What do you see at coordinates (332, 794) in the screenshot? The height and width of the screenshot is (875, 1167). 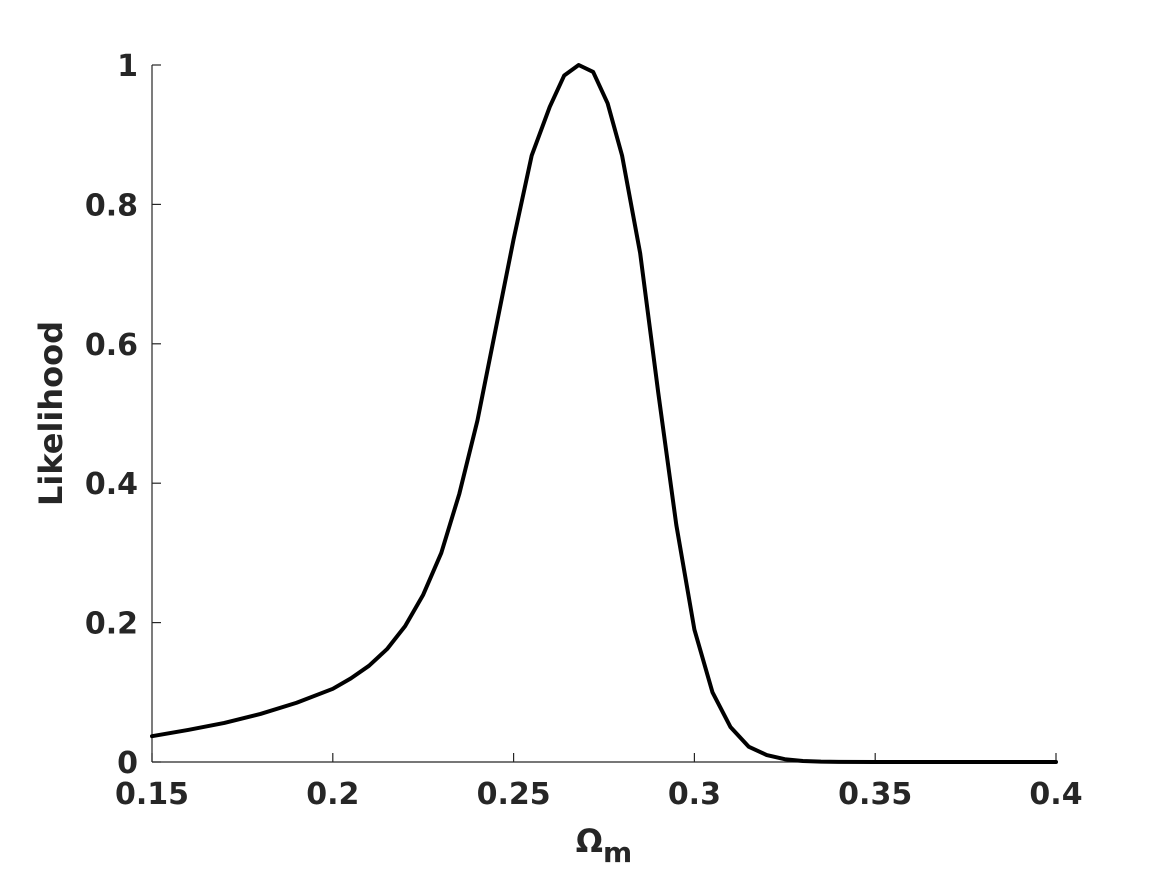 I see `x-tick-label: 0.2` at bounding box center [332, 794].